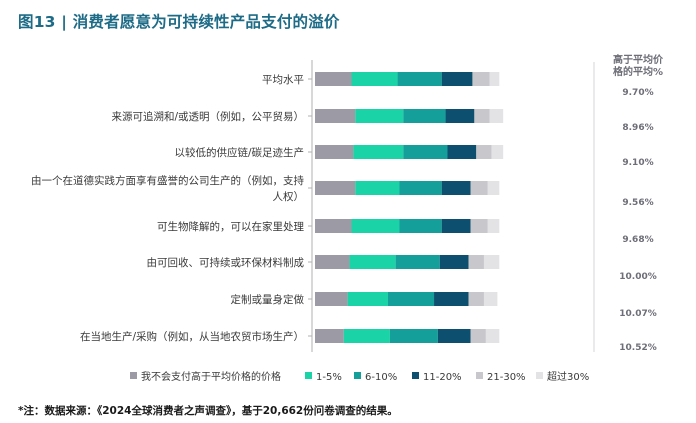 The width and height of the screenshot is (696, 423). I want to click on category-label: 由可回收、可持续或环保材料制成, so click(226, 262).